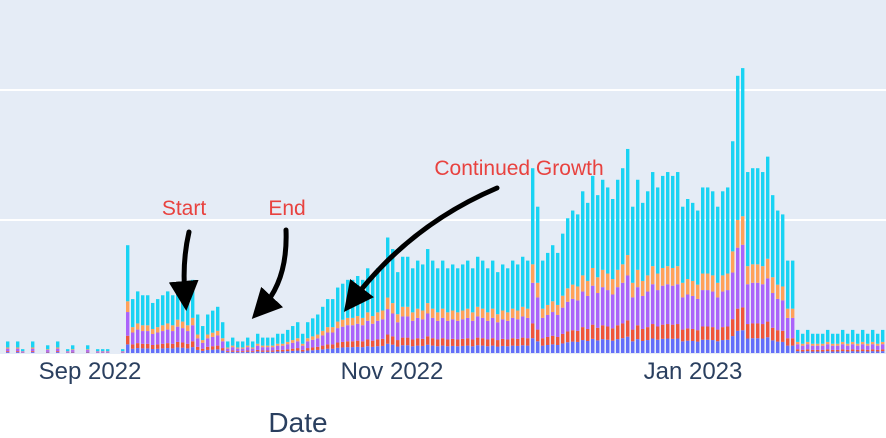 The width and height of the screenshot is (886, 438). I want to click on annotation-start: Start, so click(184, 254).